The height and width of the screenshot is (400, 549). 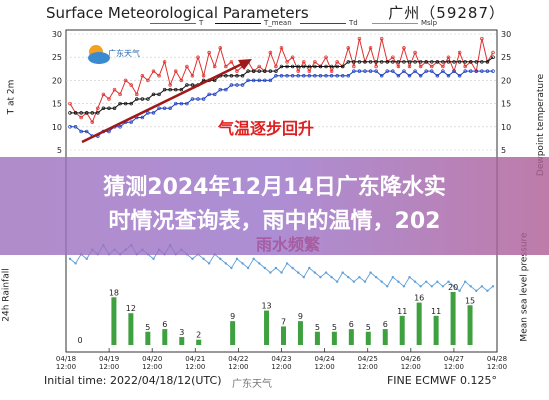 What do you see at coordinates (441, 380) in the screenshot?
I see `model-label: FINE ECMWF 0.125°` at bounding box center [441, 380].